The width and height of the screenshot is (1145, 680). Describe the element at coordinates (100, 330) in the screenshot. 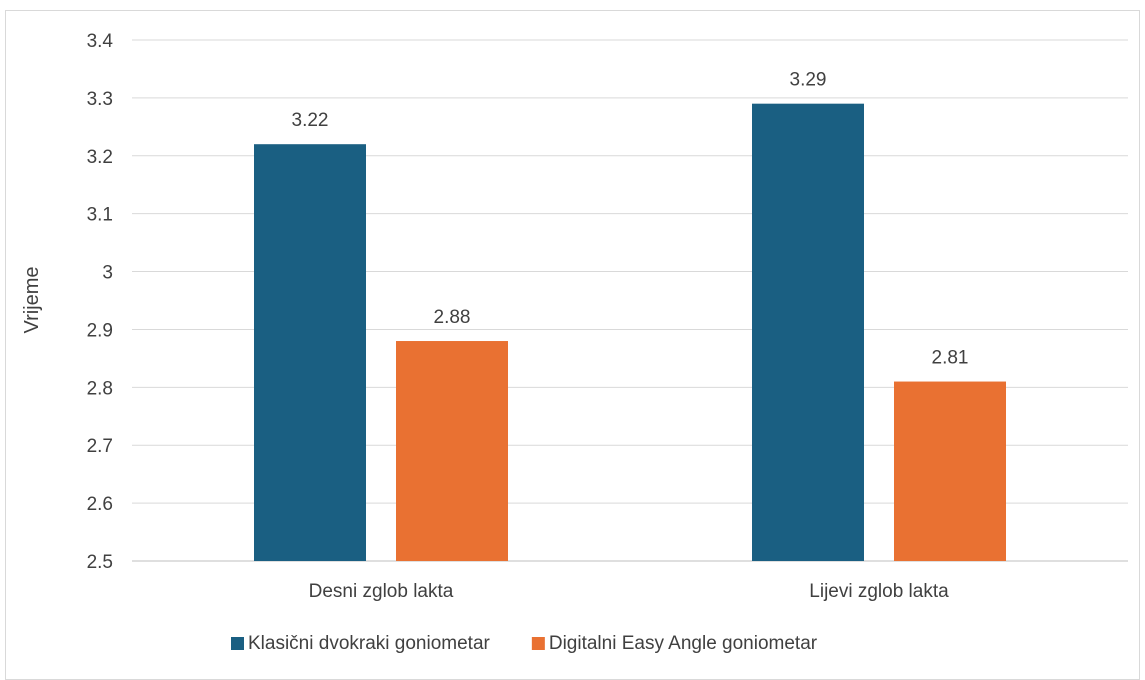

I see `y-tick-label: 2.9` at that location.